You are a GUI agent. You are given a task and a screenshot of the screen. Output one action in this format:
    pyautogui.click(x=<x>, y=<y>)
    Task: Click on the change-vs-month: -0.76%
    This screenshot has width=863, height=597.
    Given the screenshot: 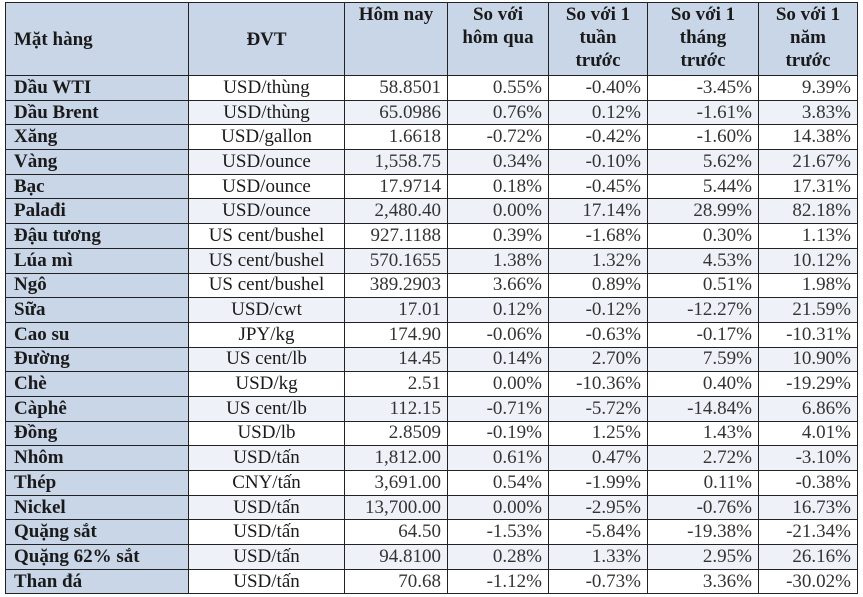 What is the action you would take?
    pyautogui.click(x=703, y=507)
    